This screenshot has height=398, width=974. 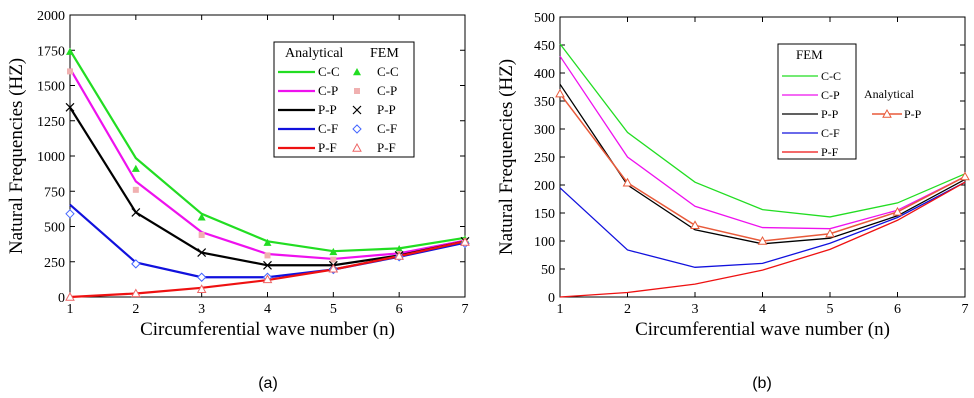 I want to click on legend-marker-c-p, so click(x=357, y=91).